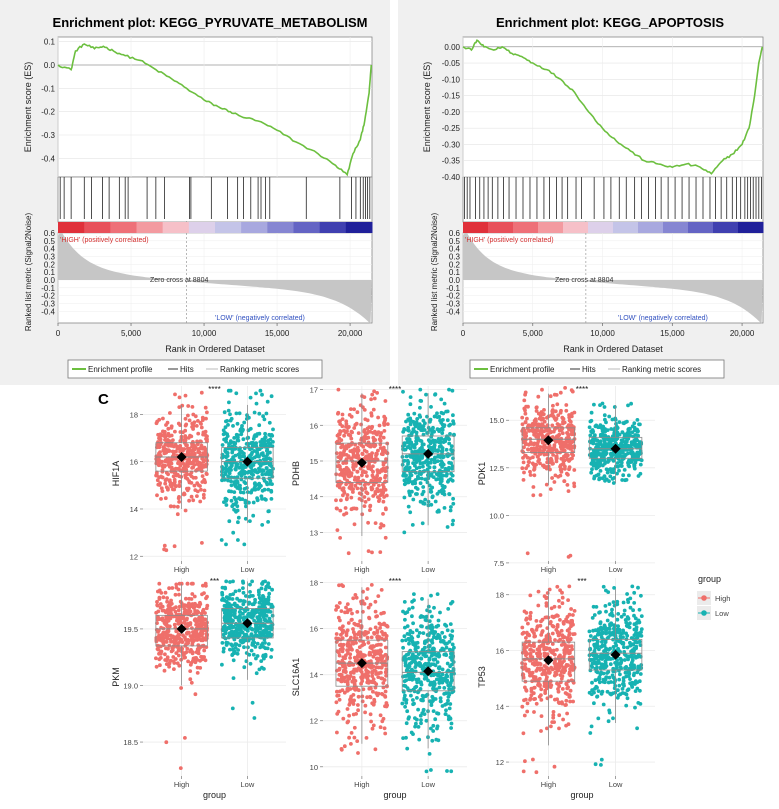 The height and width of the screenshot is (809, 779). What do you see at coordinates (615, 447) in the screenshot?
I see `box-iqr` at bounding box center [615, 447].